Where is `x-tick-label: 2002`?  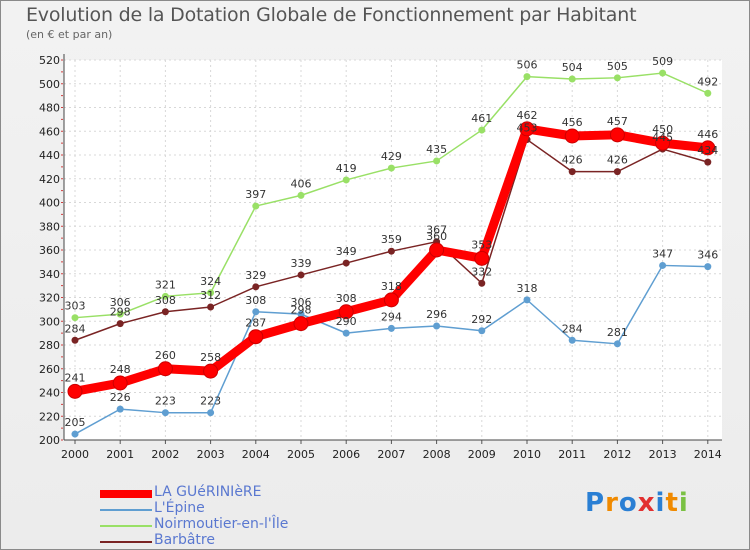
x-tick-label: 2002 is located at coordinates (165, 454).